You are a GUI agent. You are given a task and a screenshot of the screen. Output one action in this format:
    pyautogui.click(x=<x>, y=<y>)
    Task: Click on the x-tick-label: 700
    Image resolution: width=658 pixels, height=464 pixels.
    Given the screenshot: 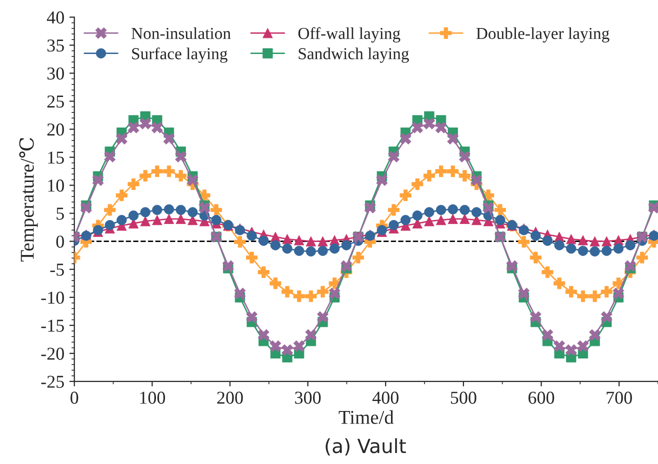 What is the action you would take?
    pyautogui.click(x=619, y=398)
    